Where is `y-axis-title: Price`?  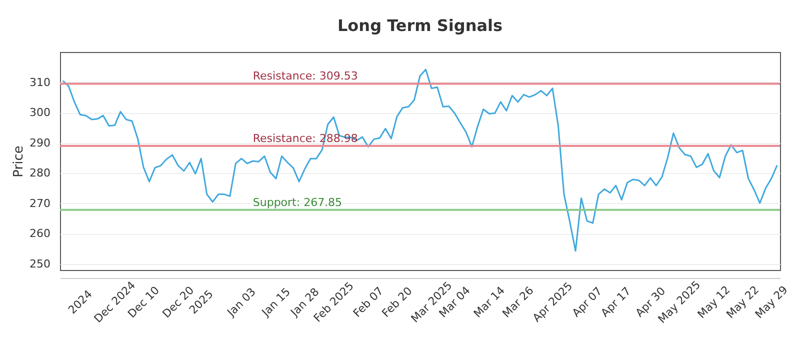
y-axis-title: Price is located at coordinates (19, 162).